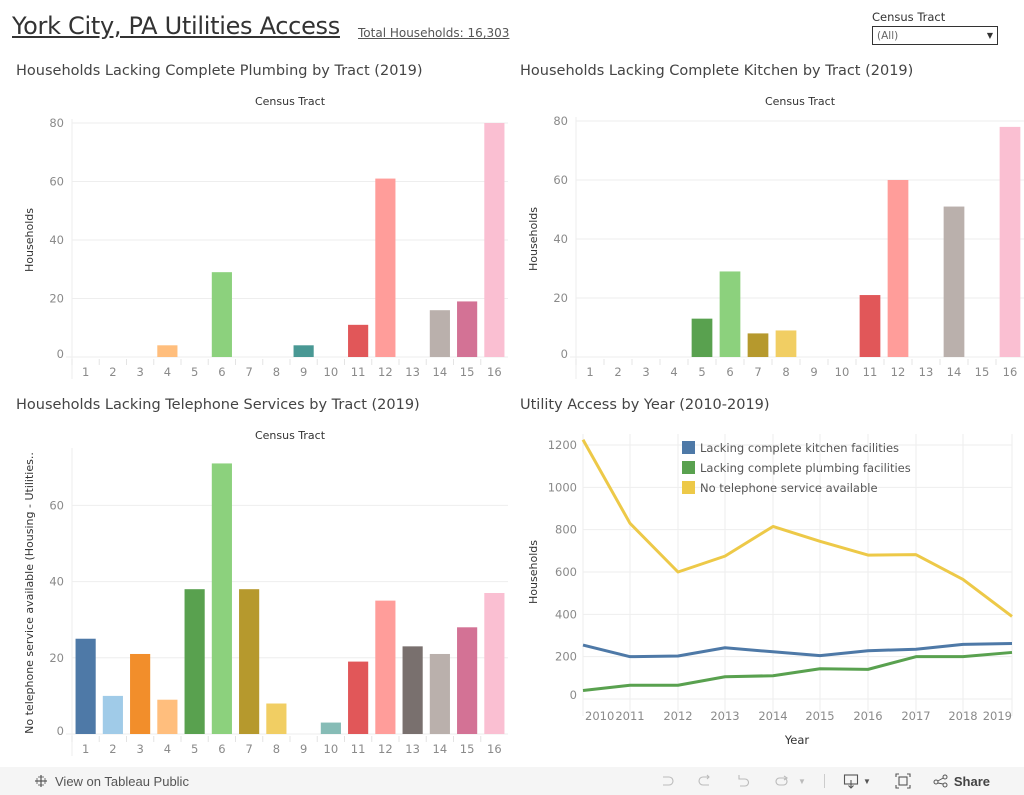 Image resolution: width=1024 pixels, height=795 pixels. I want to click on x-axis-title: Year, so click(797, 740).